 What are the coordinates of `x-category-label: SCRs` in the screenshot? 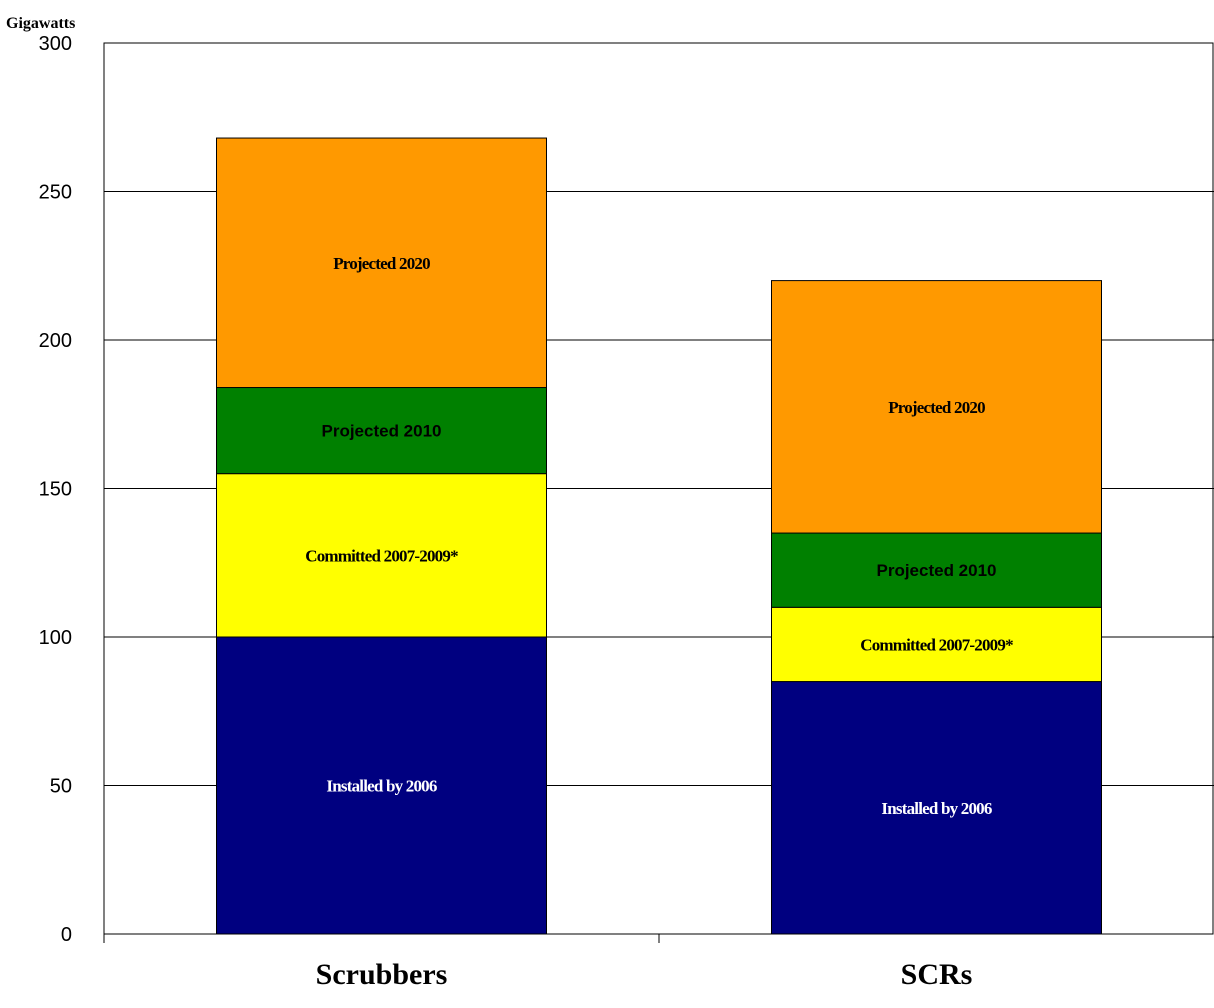 It's located at (937, 974).